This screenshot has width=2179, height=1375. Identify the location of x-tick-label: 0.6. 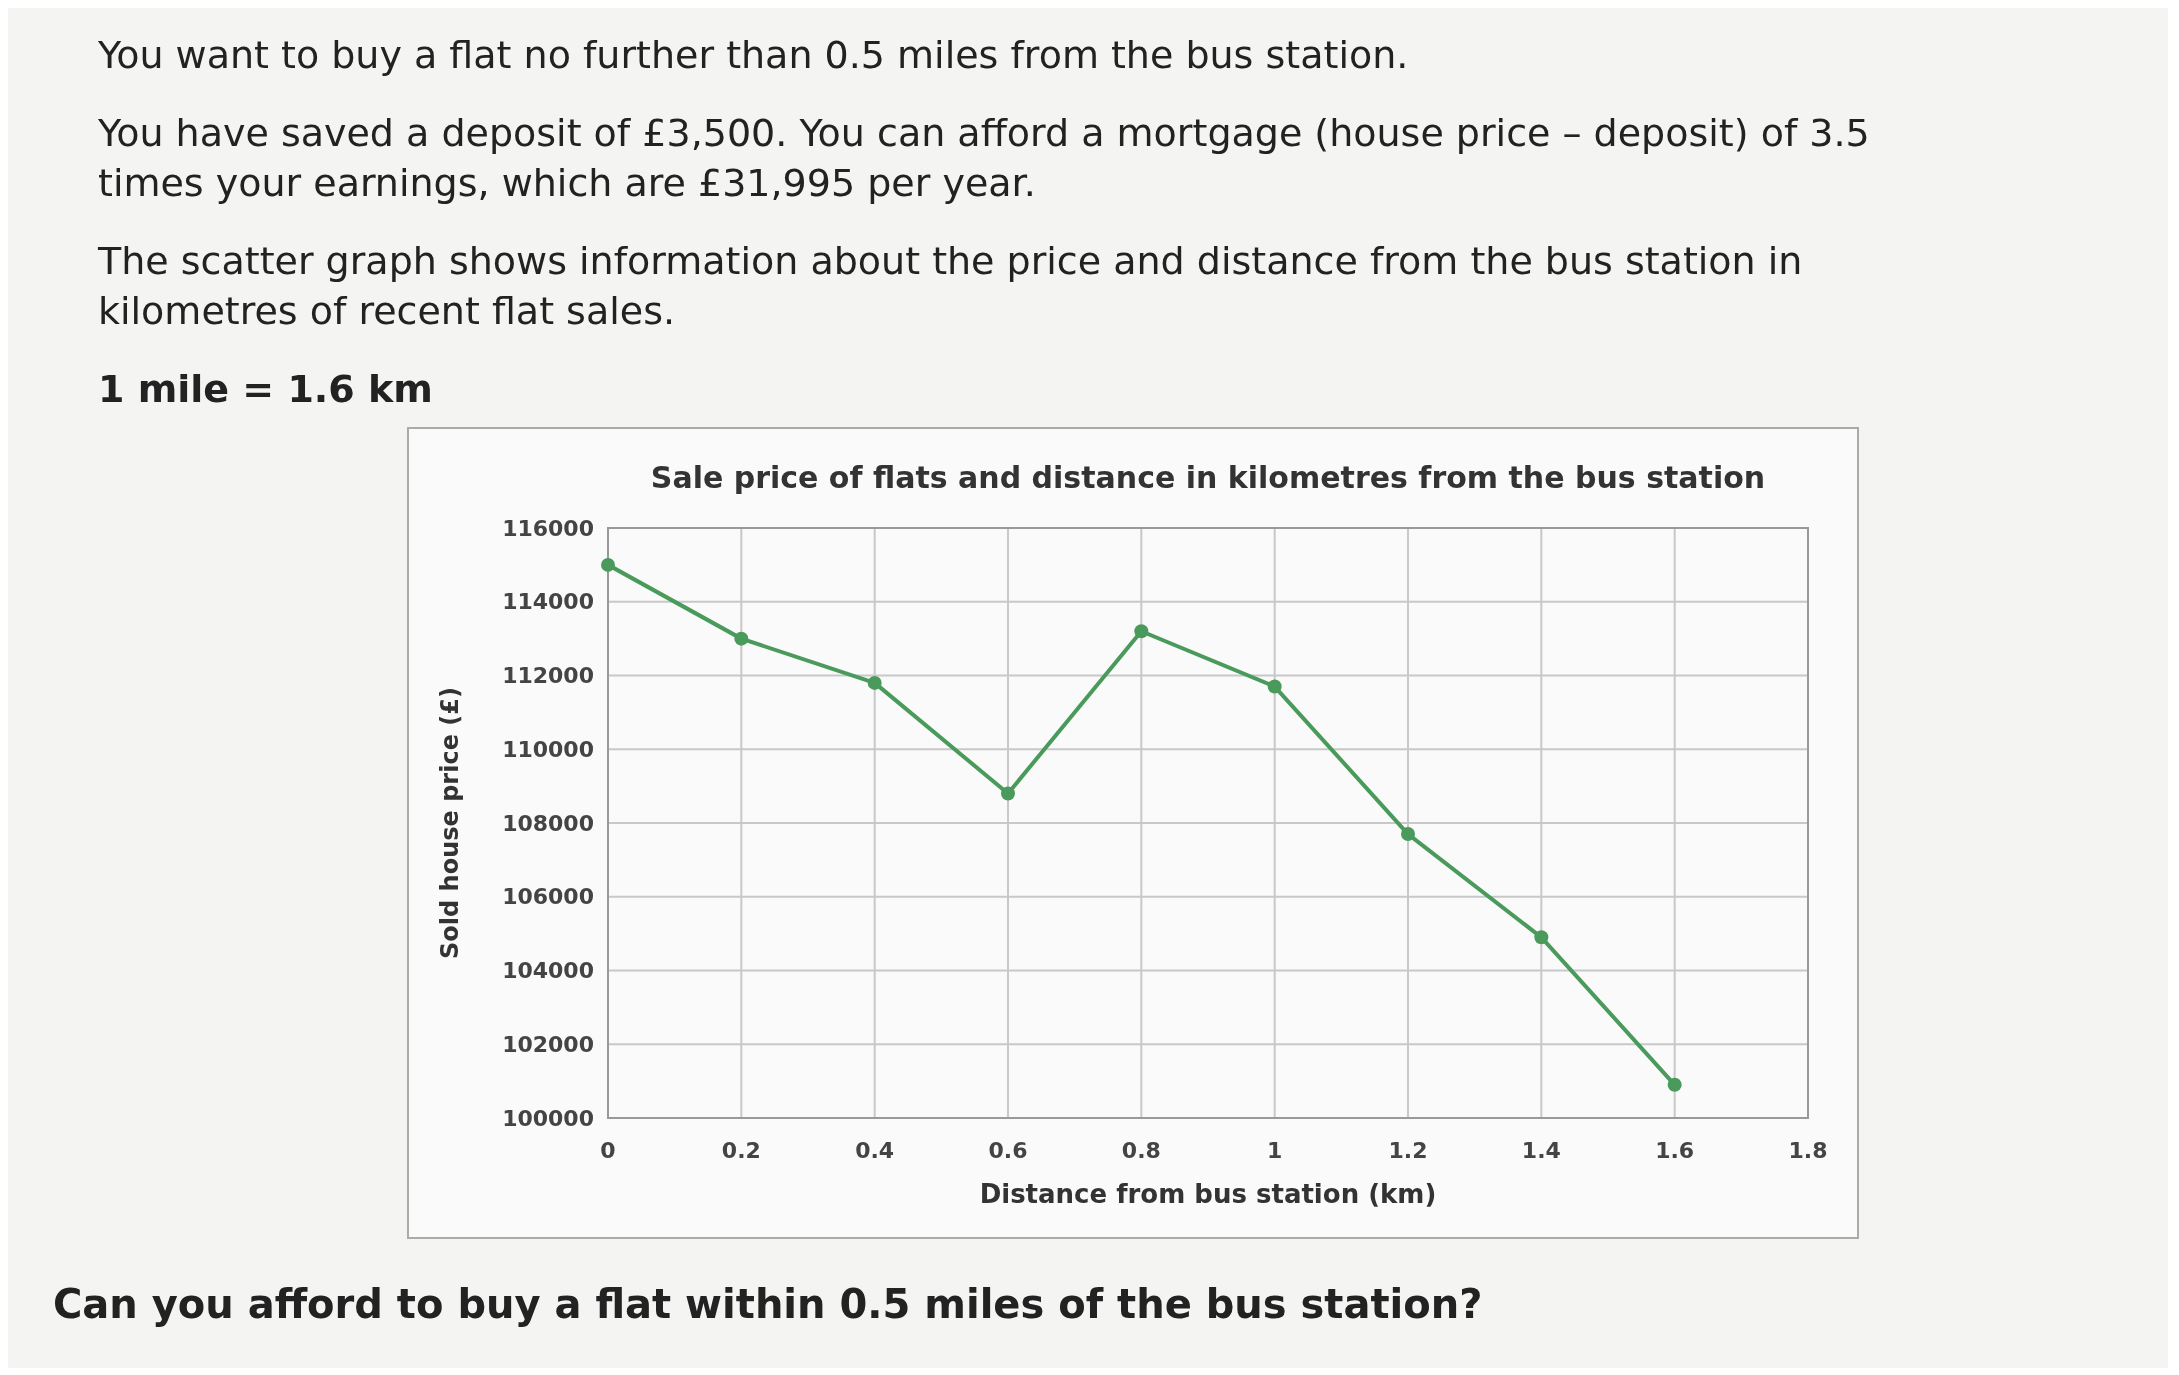
(1008, 1150).